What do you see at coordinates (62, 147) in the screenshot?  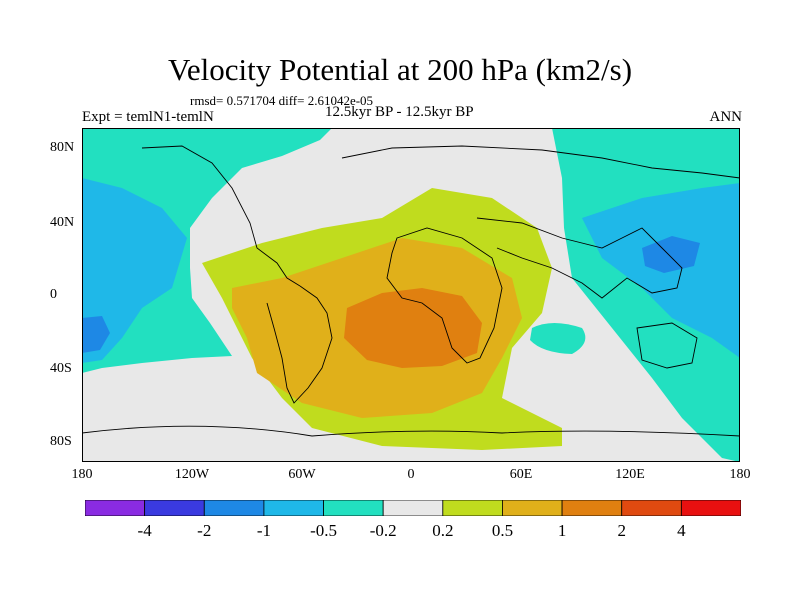 I see `lat-label-80n: 80N` at bounding box center [62, 147].